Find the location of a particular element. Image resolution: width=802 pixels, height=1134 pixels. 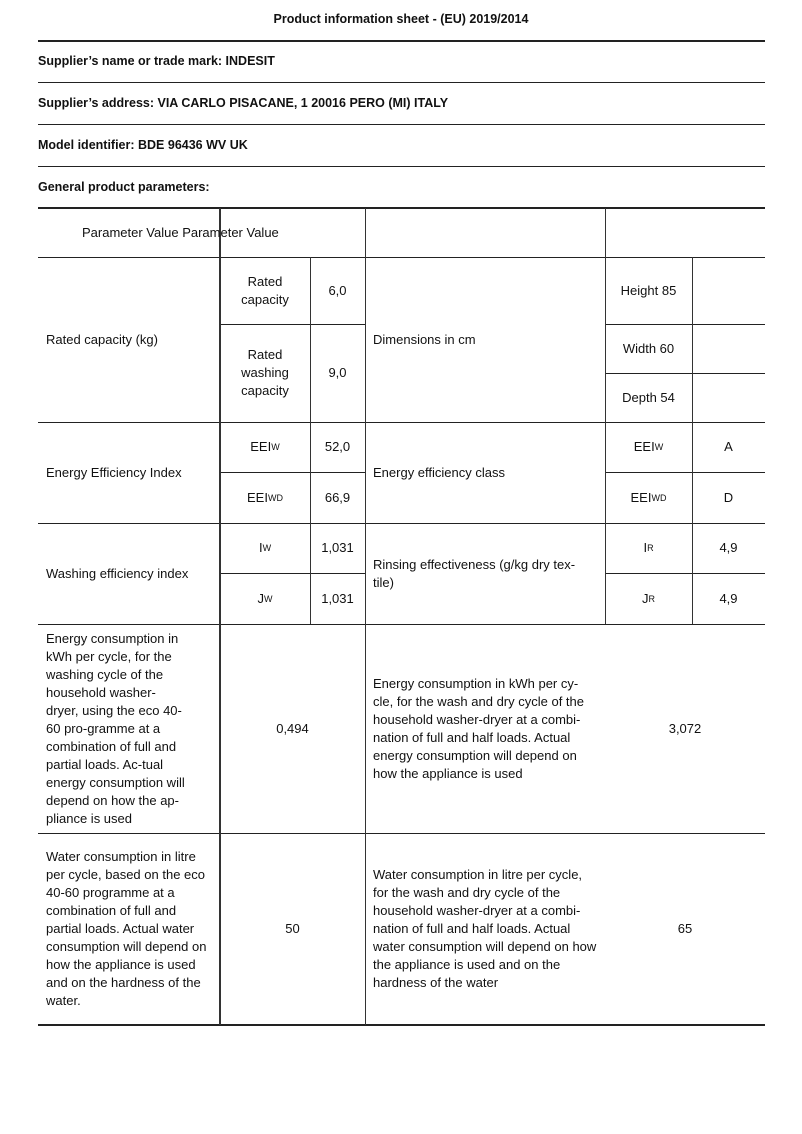

water-wash-dry-value: 65 is located at coordinates (685, 928).